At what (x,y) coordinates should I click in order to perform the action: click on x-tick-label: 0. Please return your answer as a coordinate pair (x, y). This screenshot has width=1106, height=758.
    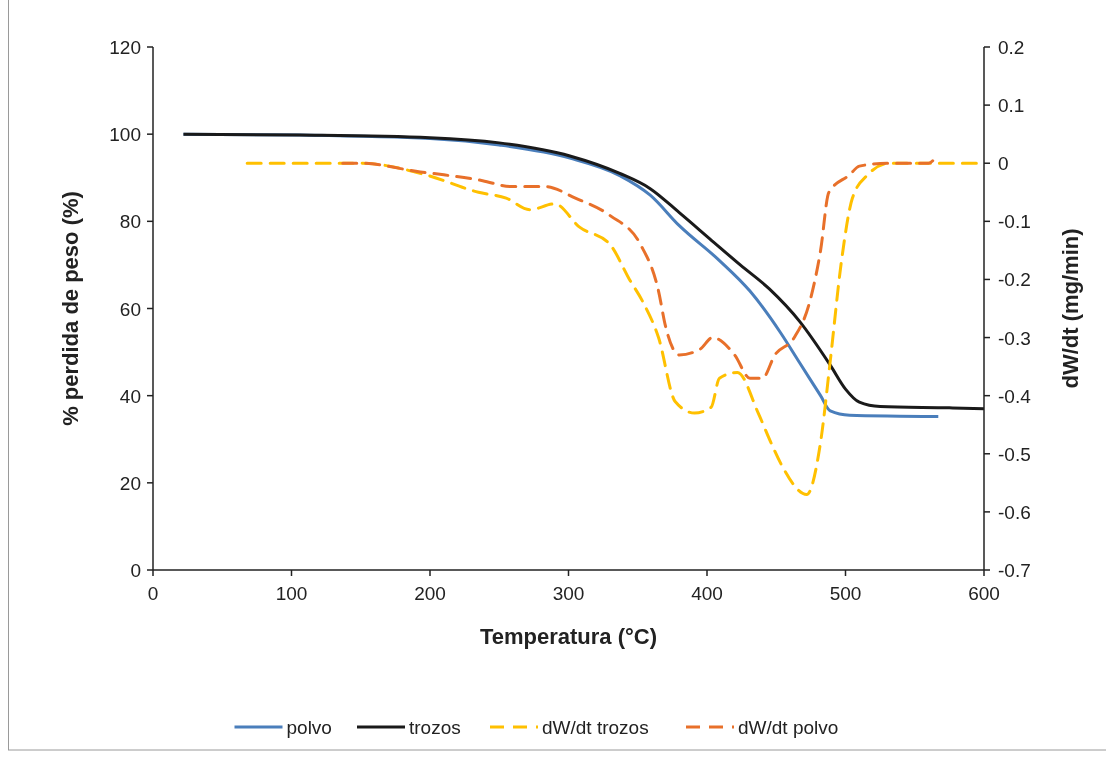
    Looking at the image, I should click on (153, 593).